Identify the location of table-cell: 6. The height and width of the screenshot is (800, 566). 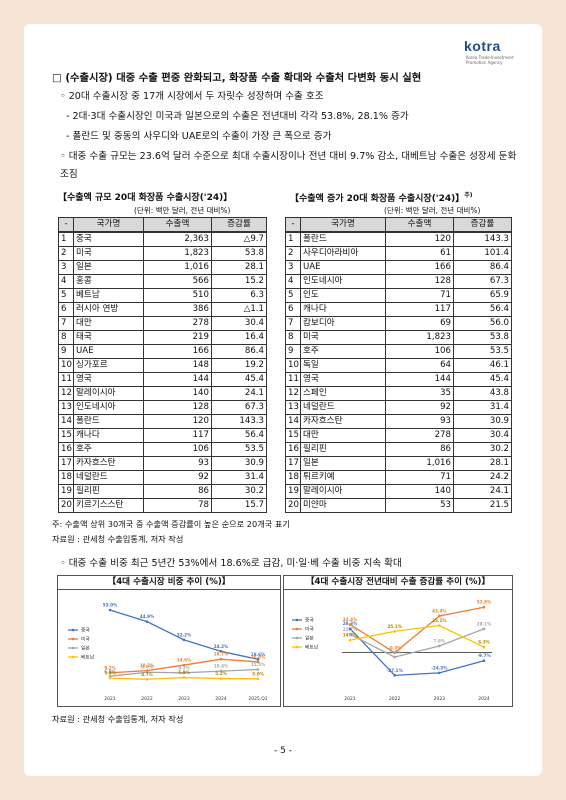
(66, 309).